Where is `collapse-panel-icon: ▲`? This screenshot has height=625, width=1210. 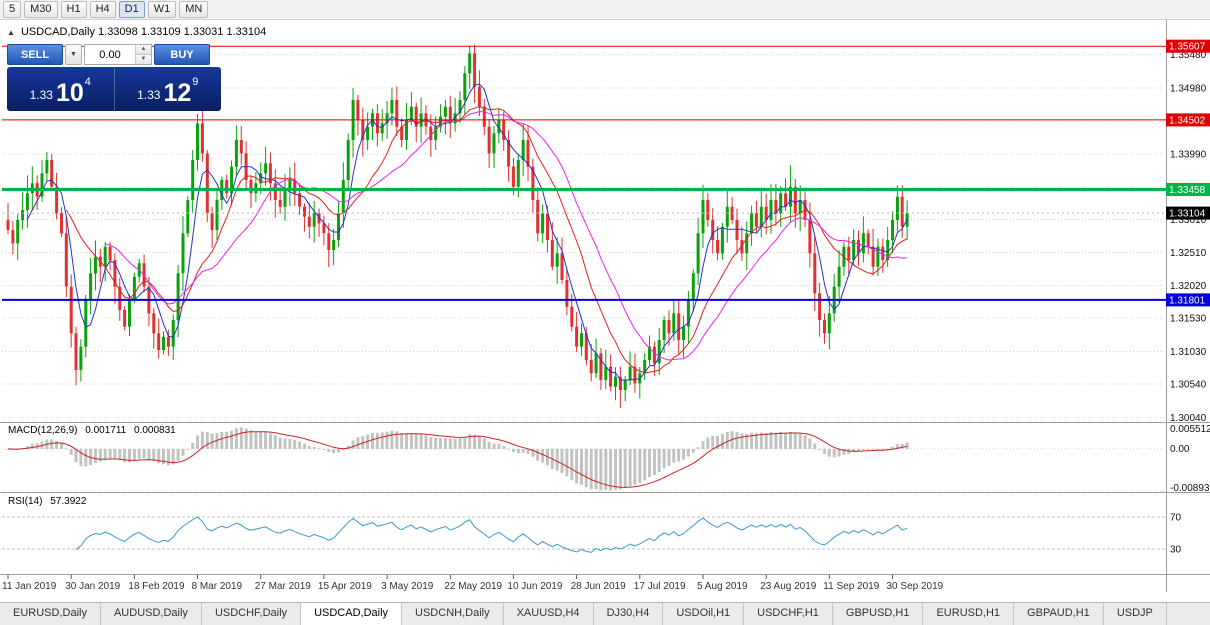 collapse-panel-icon: ▲ is located at coordinates (11, 32).